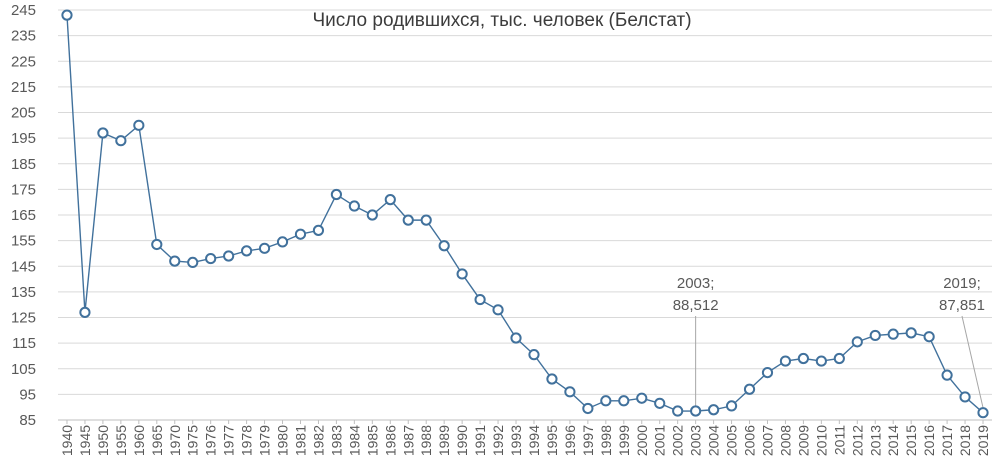 The image size is (1004, 473). Describe the element at coordinates (714, 440) in the screenshot. I see `x-tick-label: 2004` at that location.